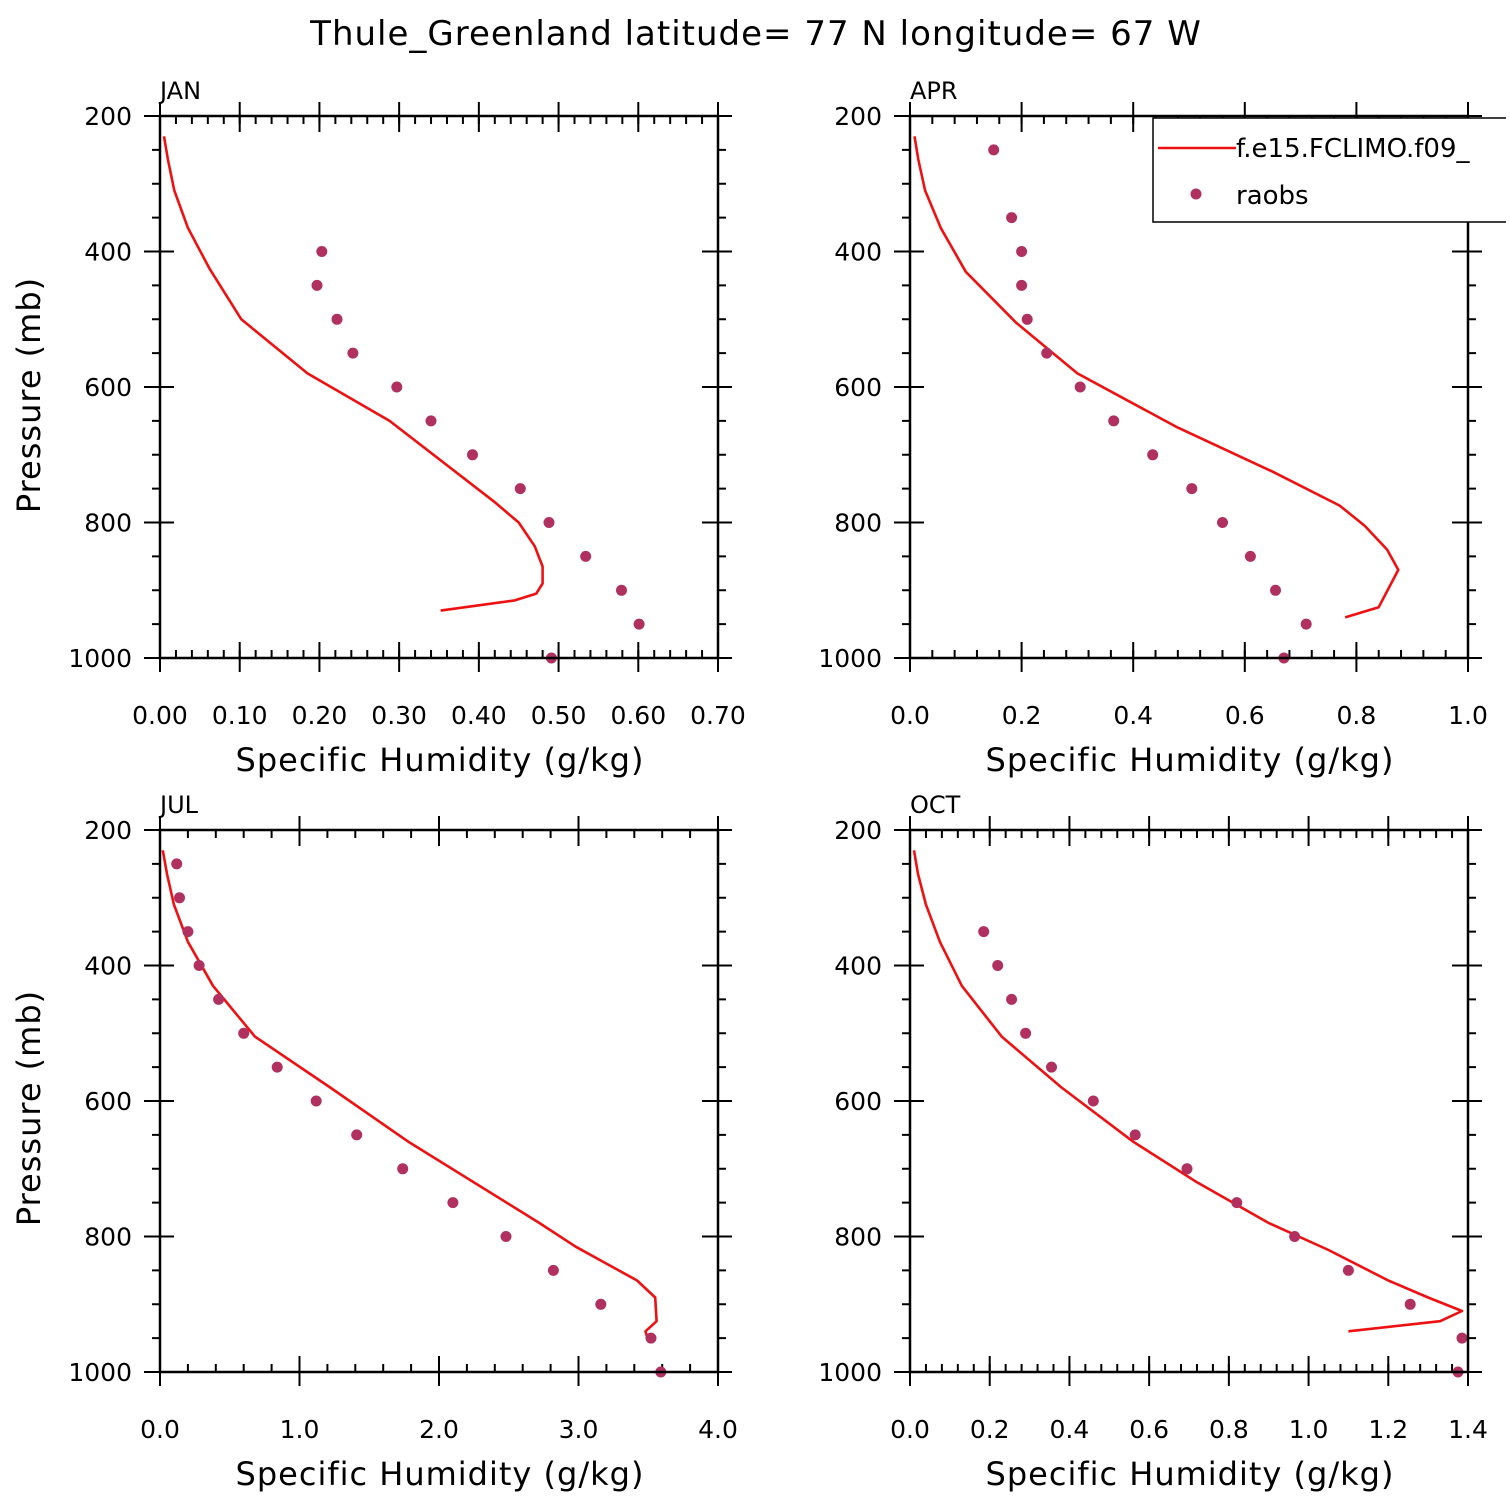 Image resolution: width=1510 pixels, height=1510 pixels. Describe the element at coordinates (718, 715) in the screenshot. I see `x-tick-label: 0.70` at that location.